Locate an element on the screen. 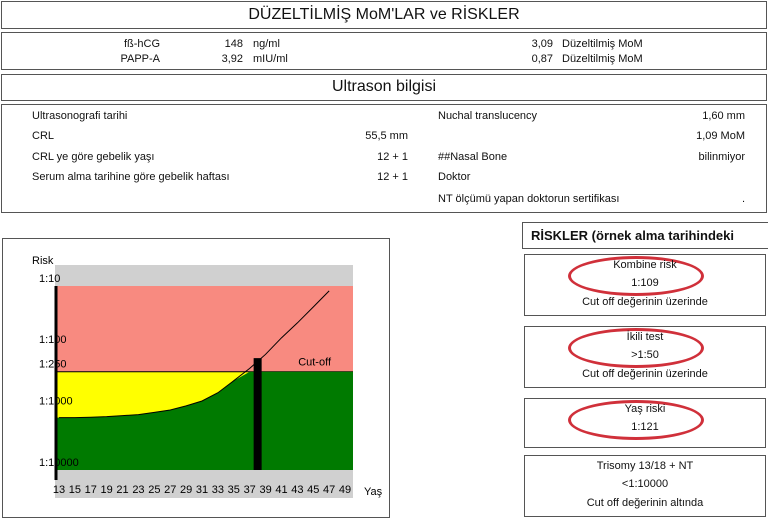 The image size is (768, 524). x-tick-label: 33 is located at coordinates (218, 490).